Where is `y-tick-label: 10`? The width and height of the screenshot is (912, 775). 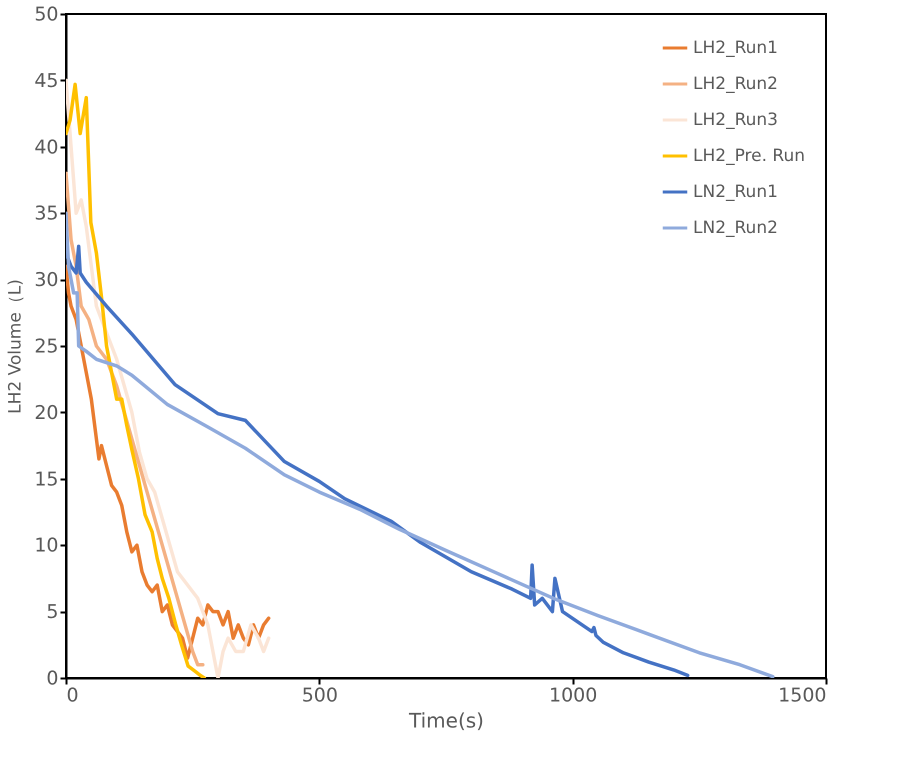
y-tick-label: 10 is located at coordinates (46, 545).